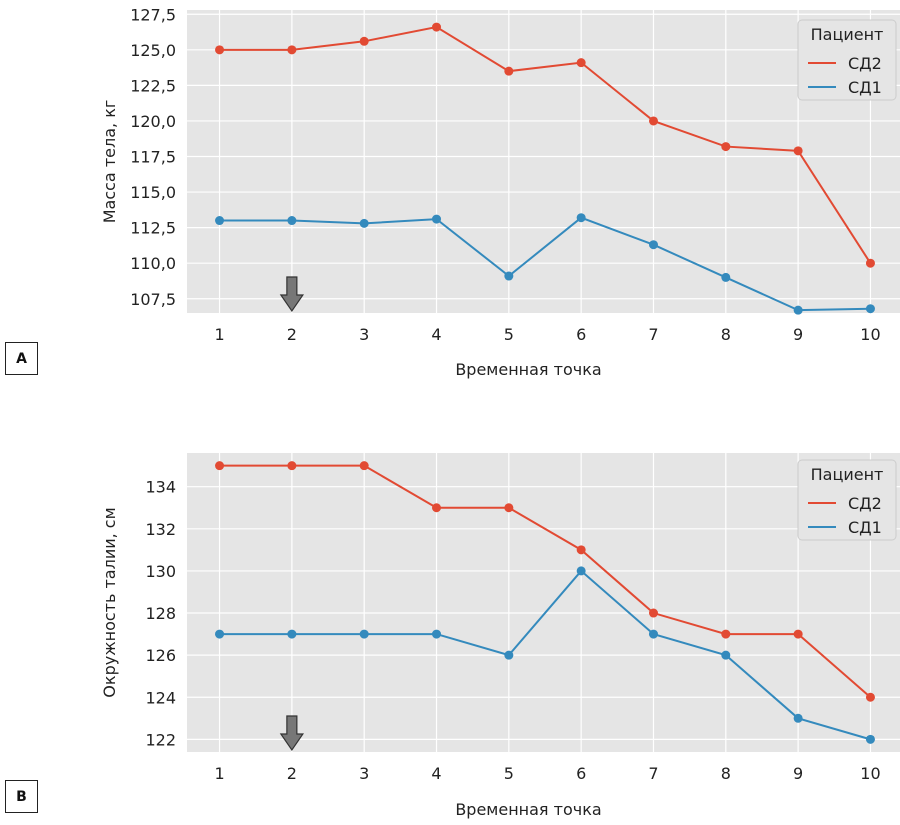  I want to click on chart-b-y-axis-label: Окружность талии, см, so click(109, 602).